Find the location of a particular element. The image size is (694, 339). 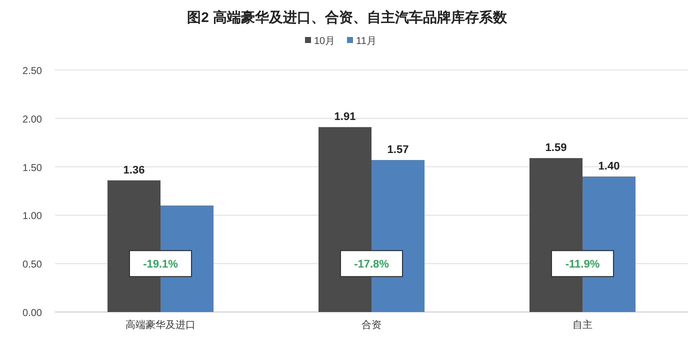

legend-label: 10月 is located at coordinates (325, 41).